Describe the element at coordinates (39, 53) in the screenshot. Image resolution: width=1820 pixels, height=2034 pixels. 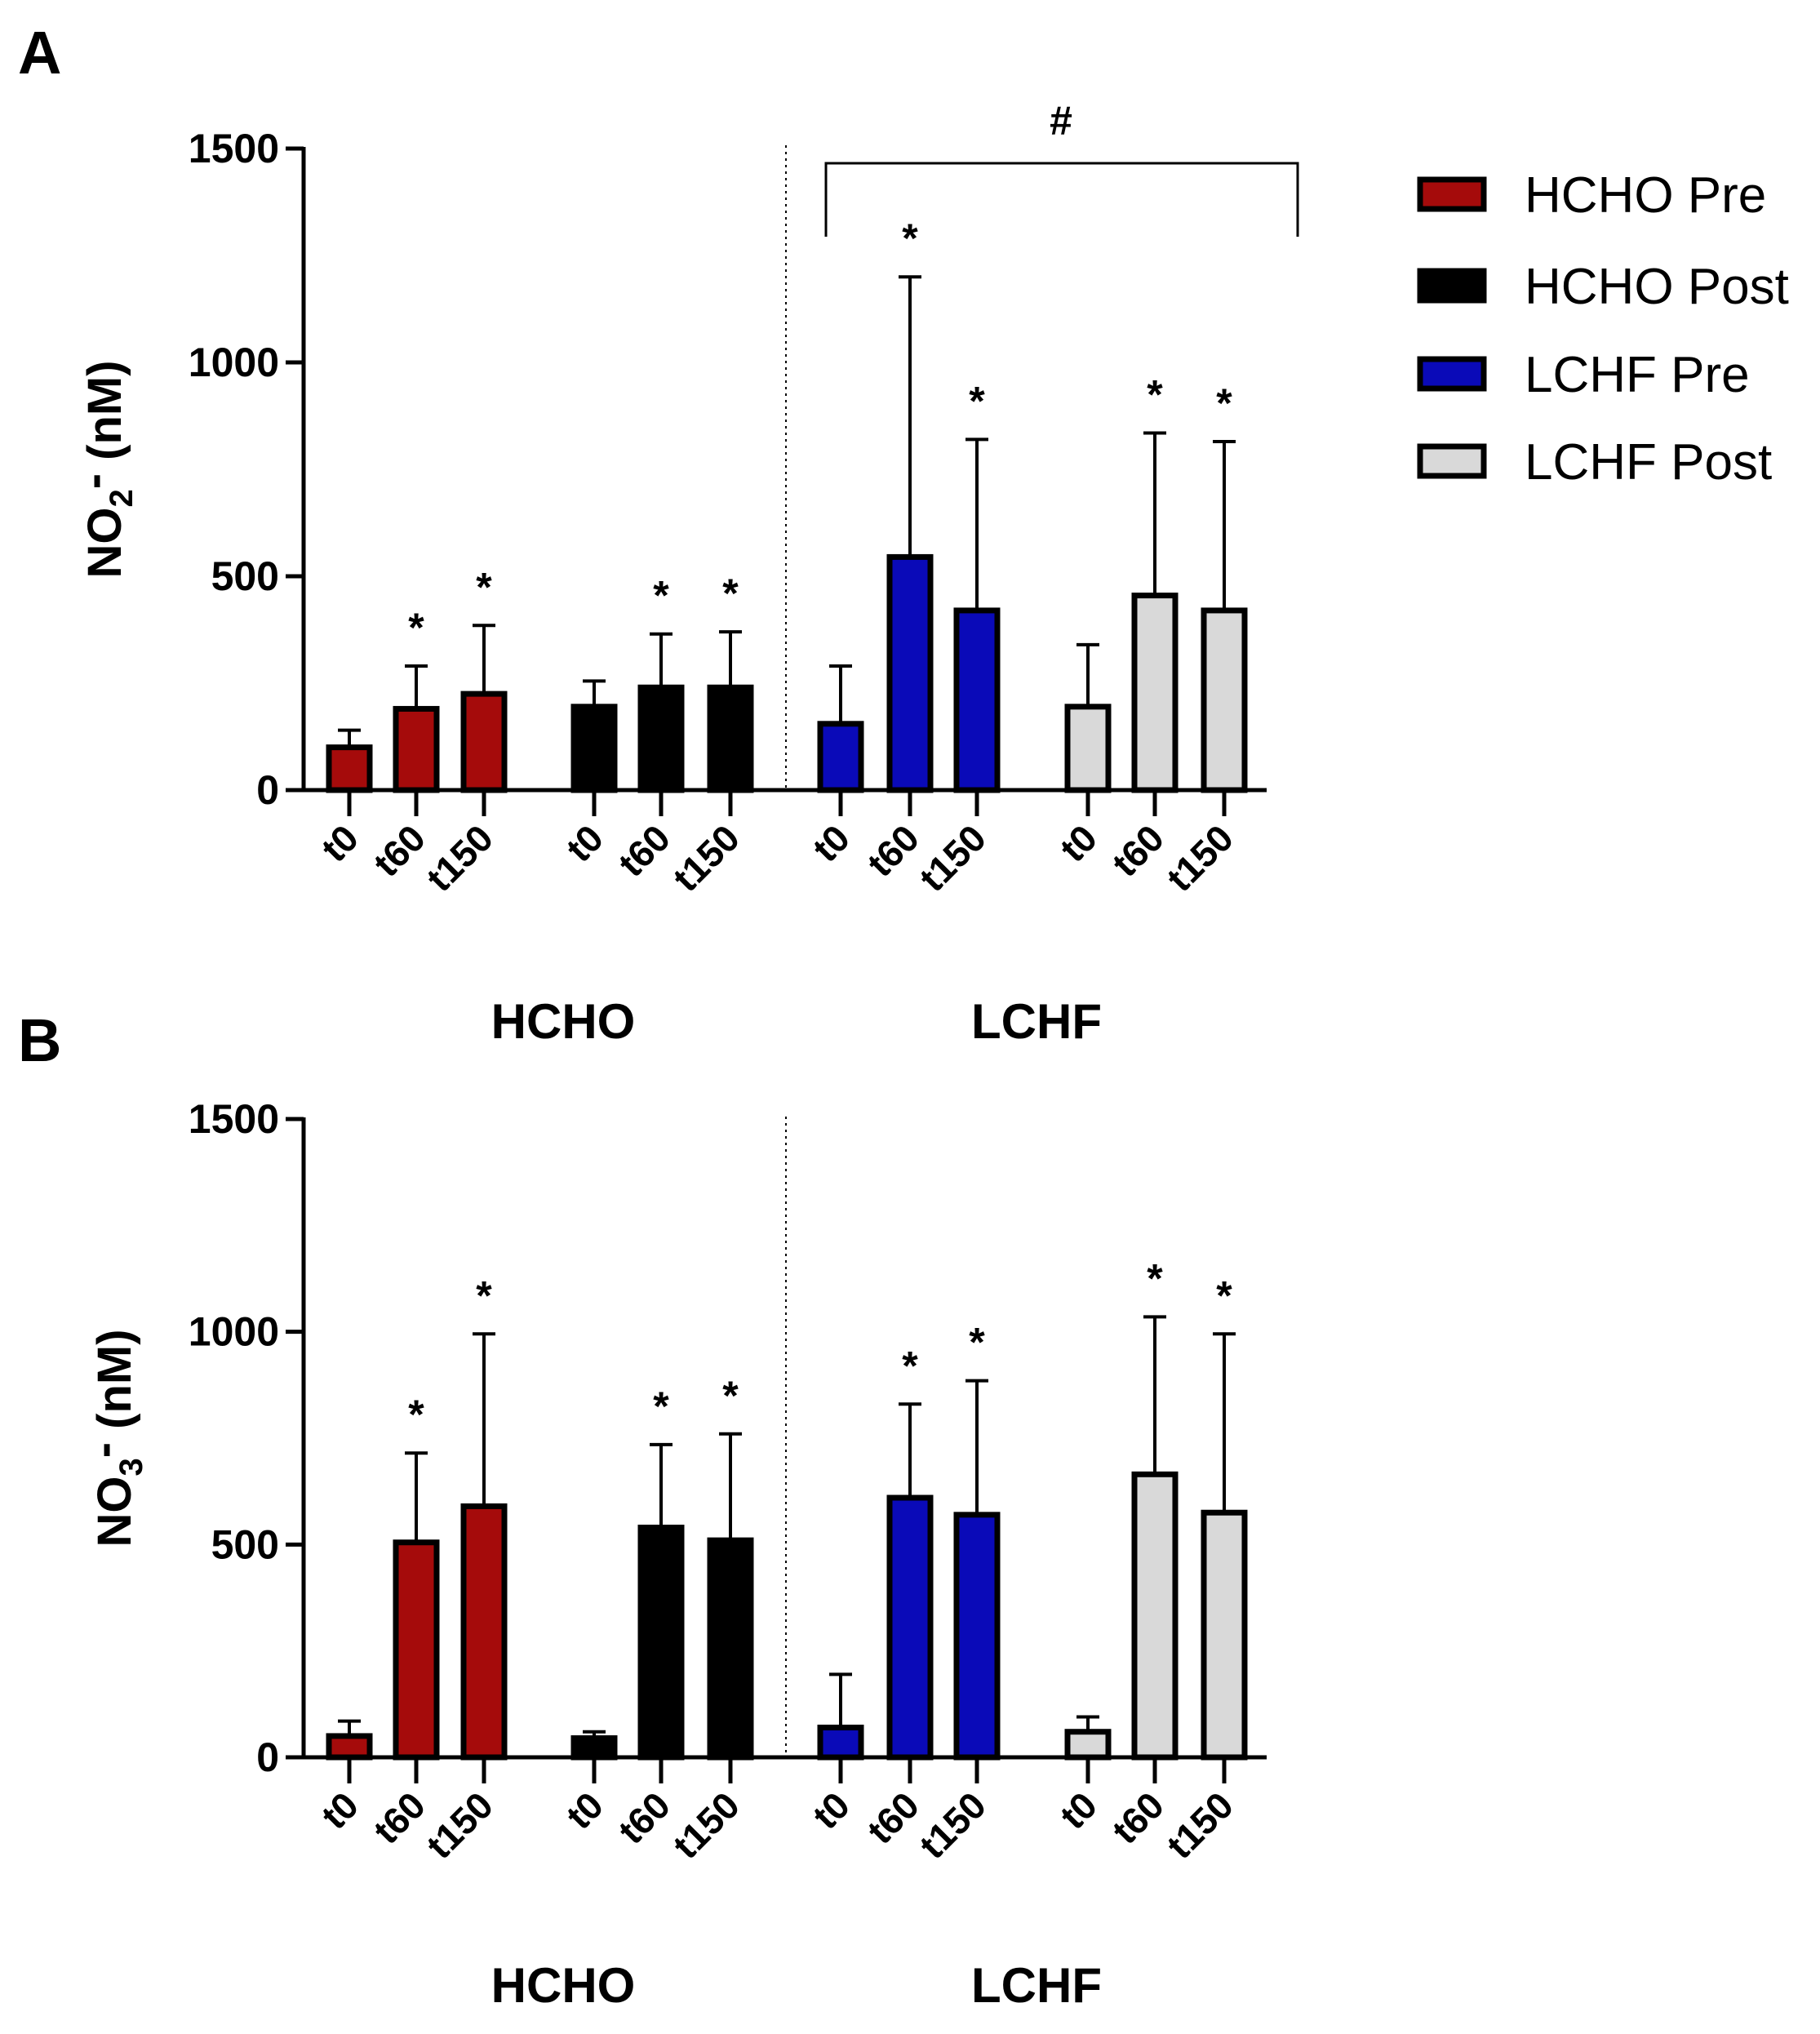
I see `panel-letter: A` at that location.